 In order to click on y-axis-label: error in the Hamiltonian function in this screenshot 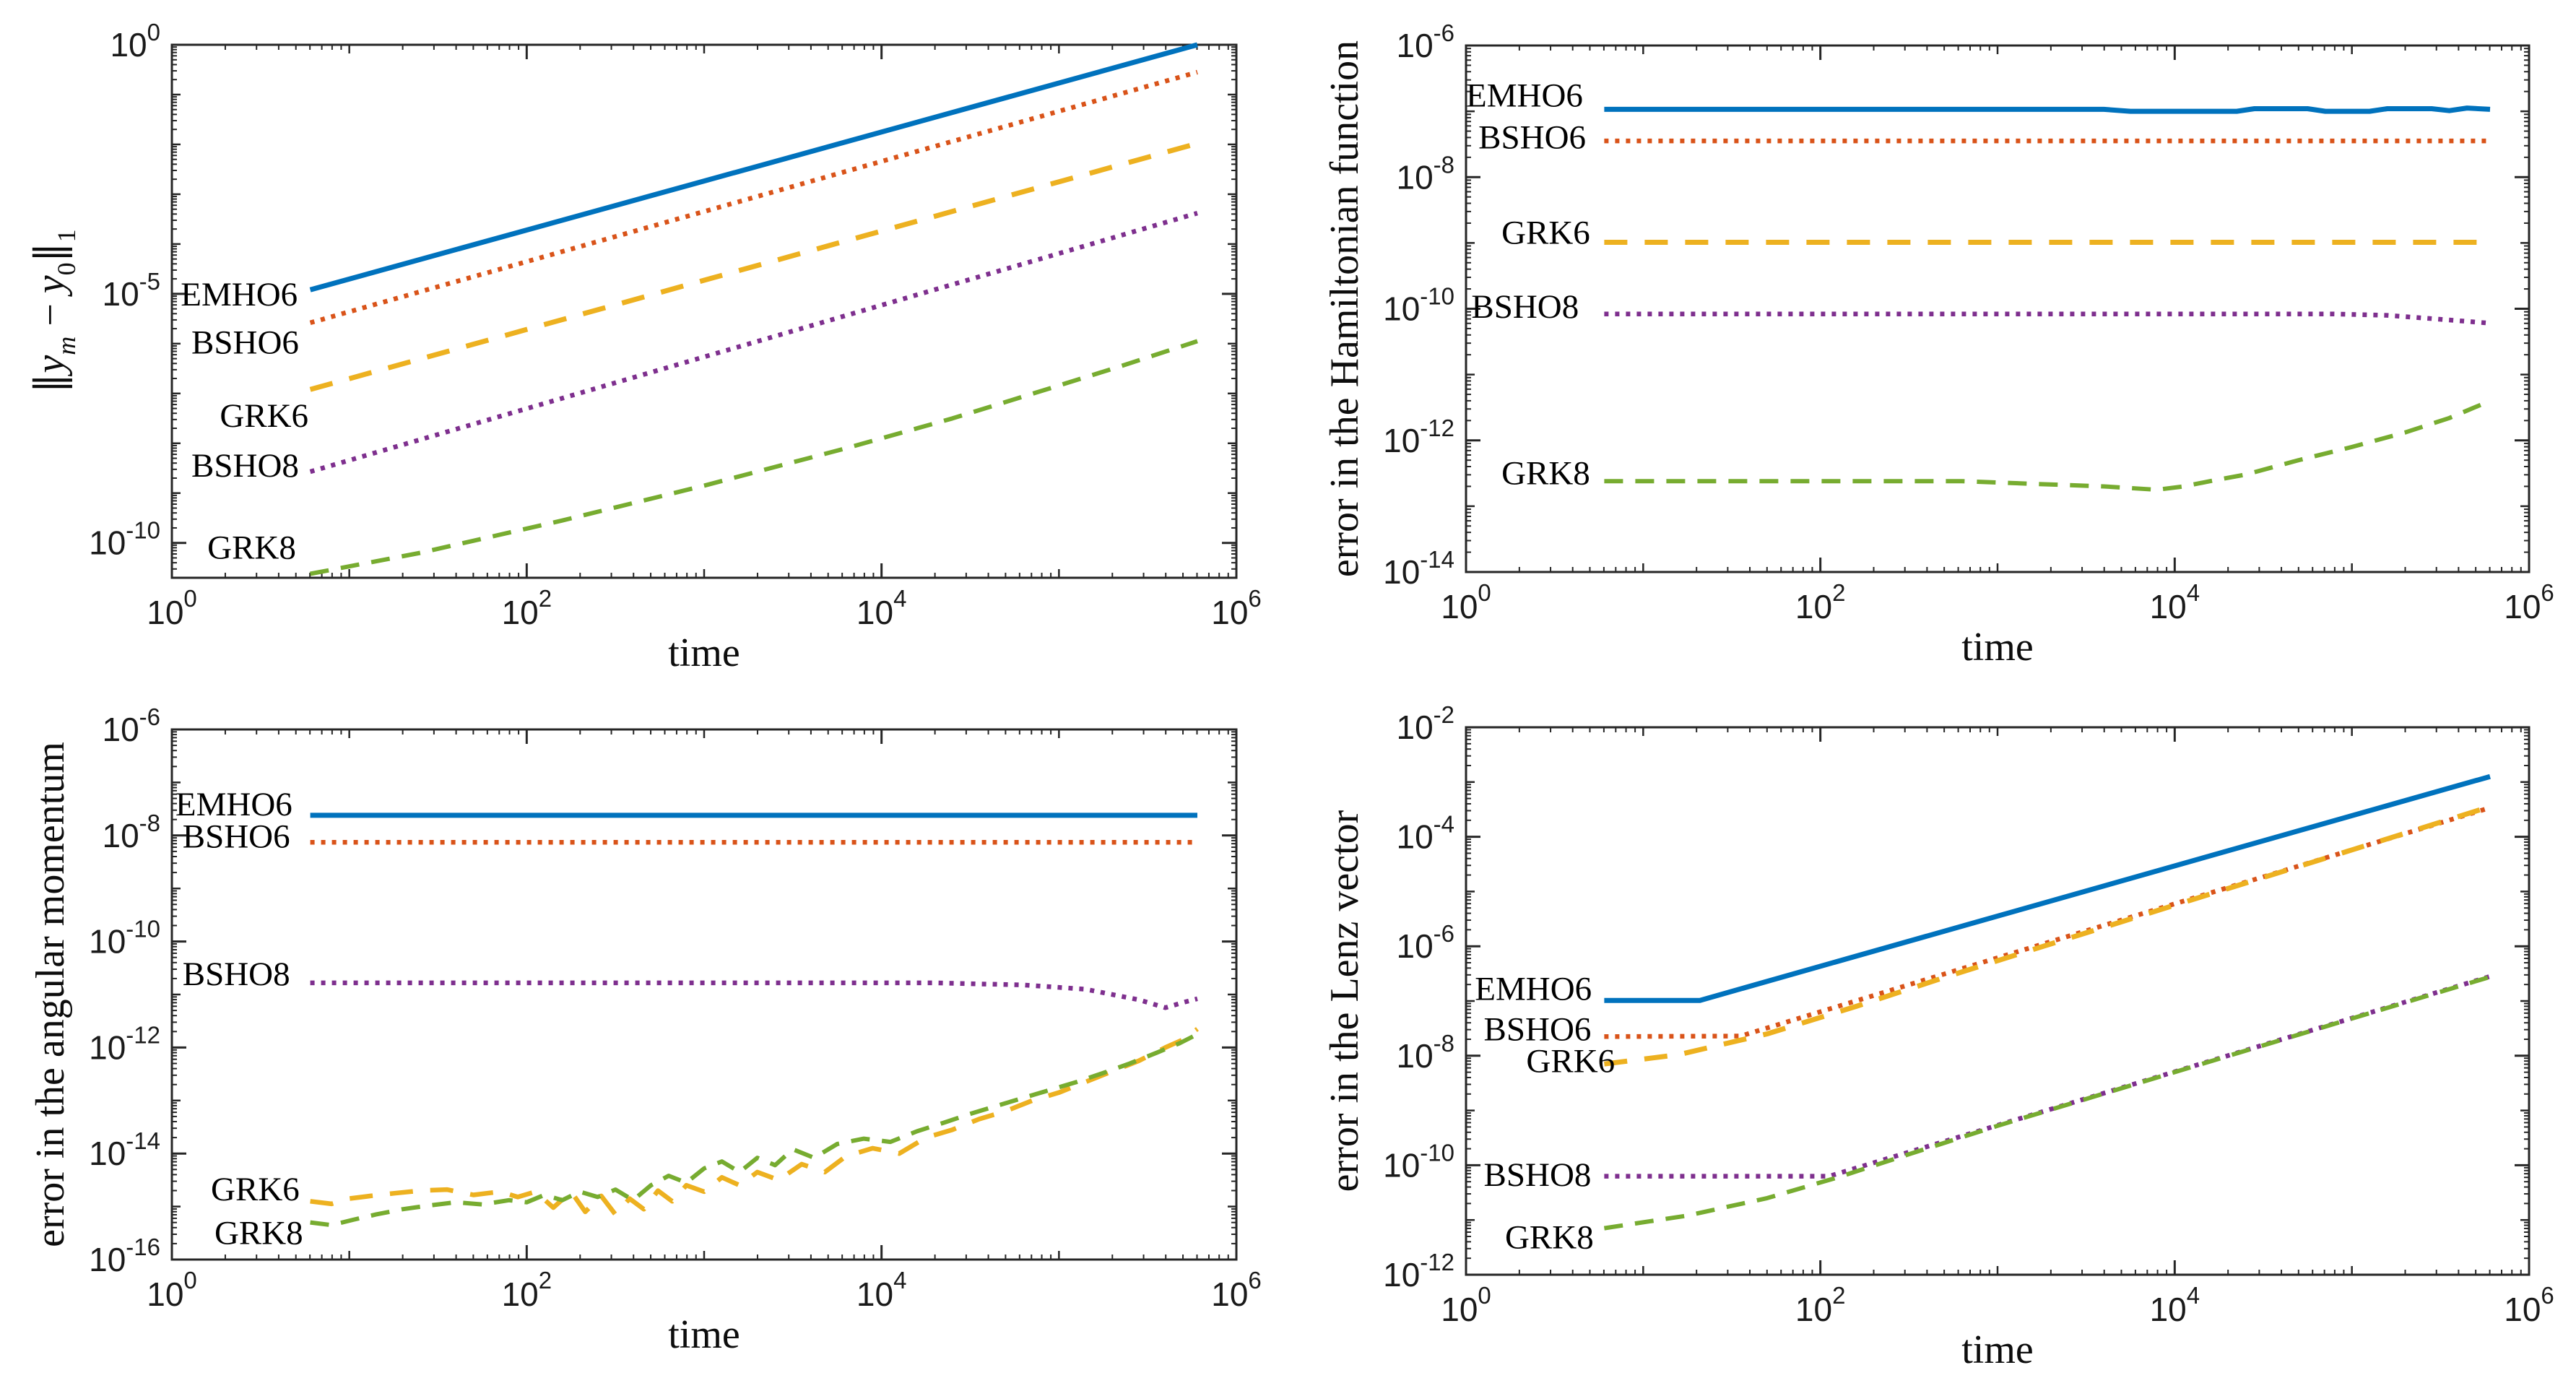, I will do `click(1344, 308)`.